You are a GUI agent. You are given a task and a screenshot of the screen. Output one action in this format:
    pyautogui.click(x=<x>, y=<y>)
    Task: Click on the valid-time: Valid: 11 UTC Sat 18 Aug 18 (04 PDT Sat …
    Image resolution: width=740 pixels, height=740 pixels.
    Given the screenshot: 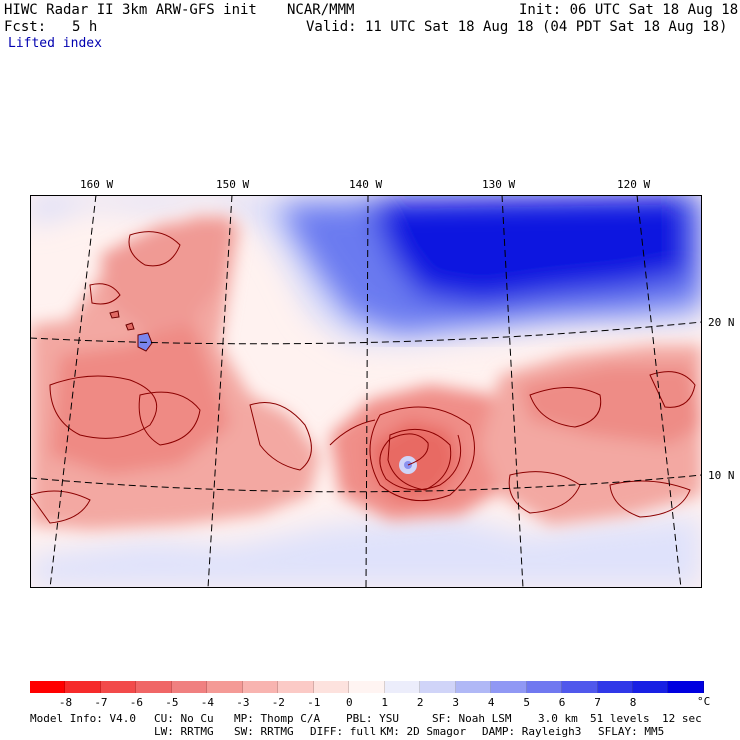 What is the action you would take?
    pyautogui.click(x=517, y=27)
    